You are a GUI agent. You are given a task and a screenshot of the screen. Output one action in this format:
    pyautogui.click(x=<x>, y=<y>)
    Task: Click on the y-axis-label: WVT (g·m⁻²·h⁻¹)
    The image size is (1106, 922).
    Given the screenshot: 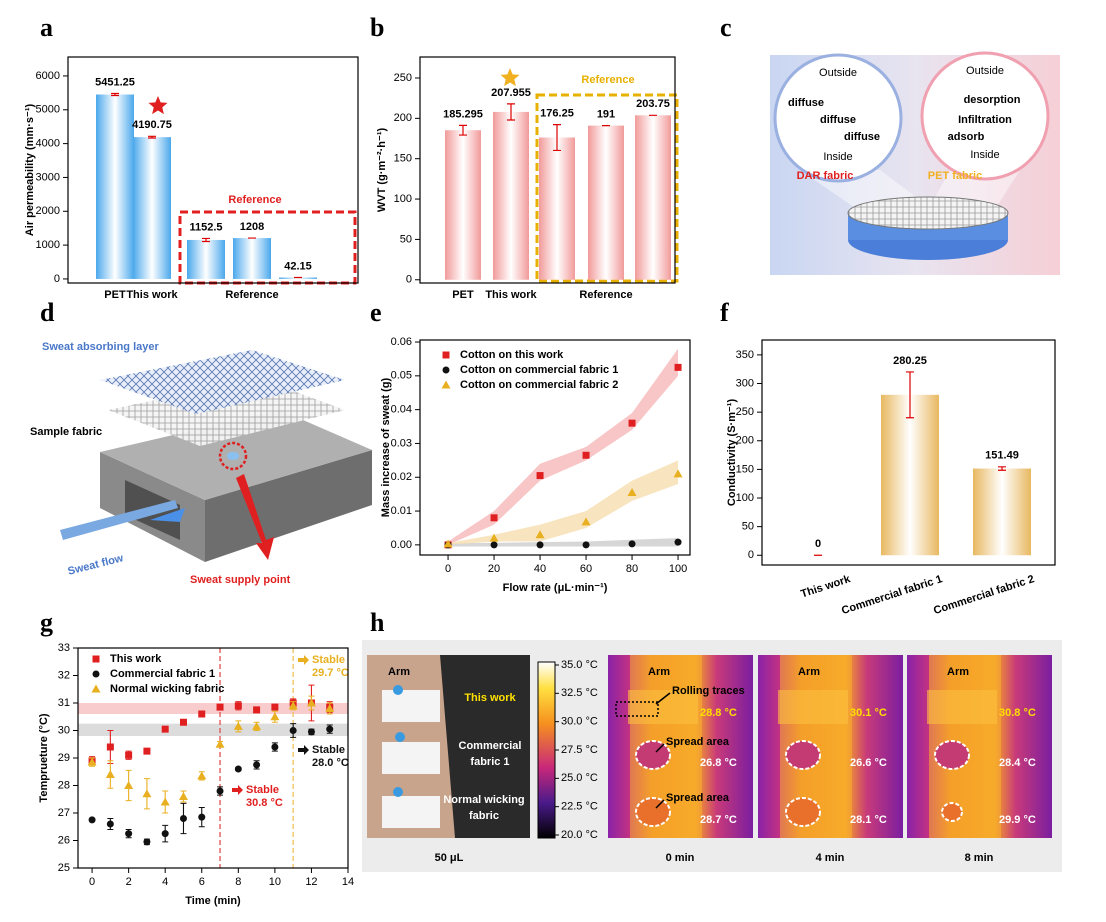 What is the action you would take?
    pyautogui.click(x=382, y=170)
    